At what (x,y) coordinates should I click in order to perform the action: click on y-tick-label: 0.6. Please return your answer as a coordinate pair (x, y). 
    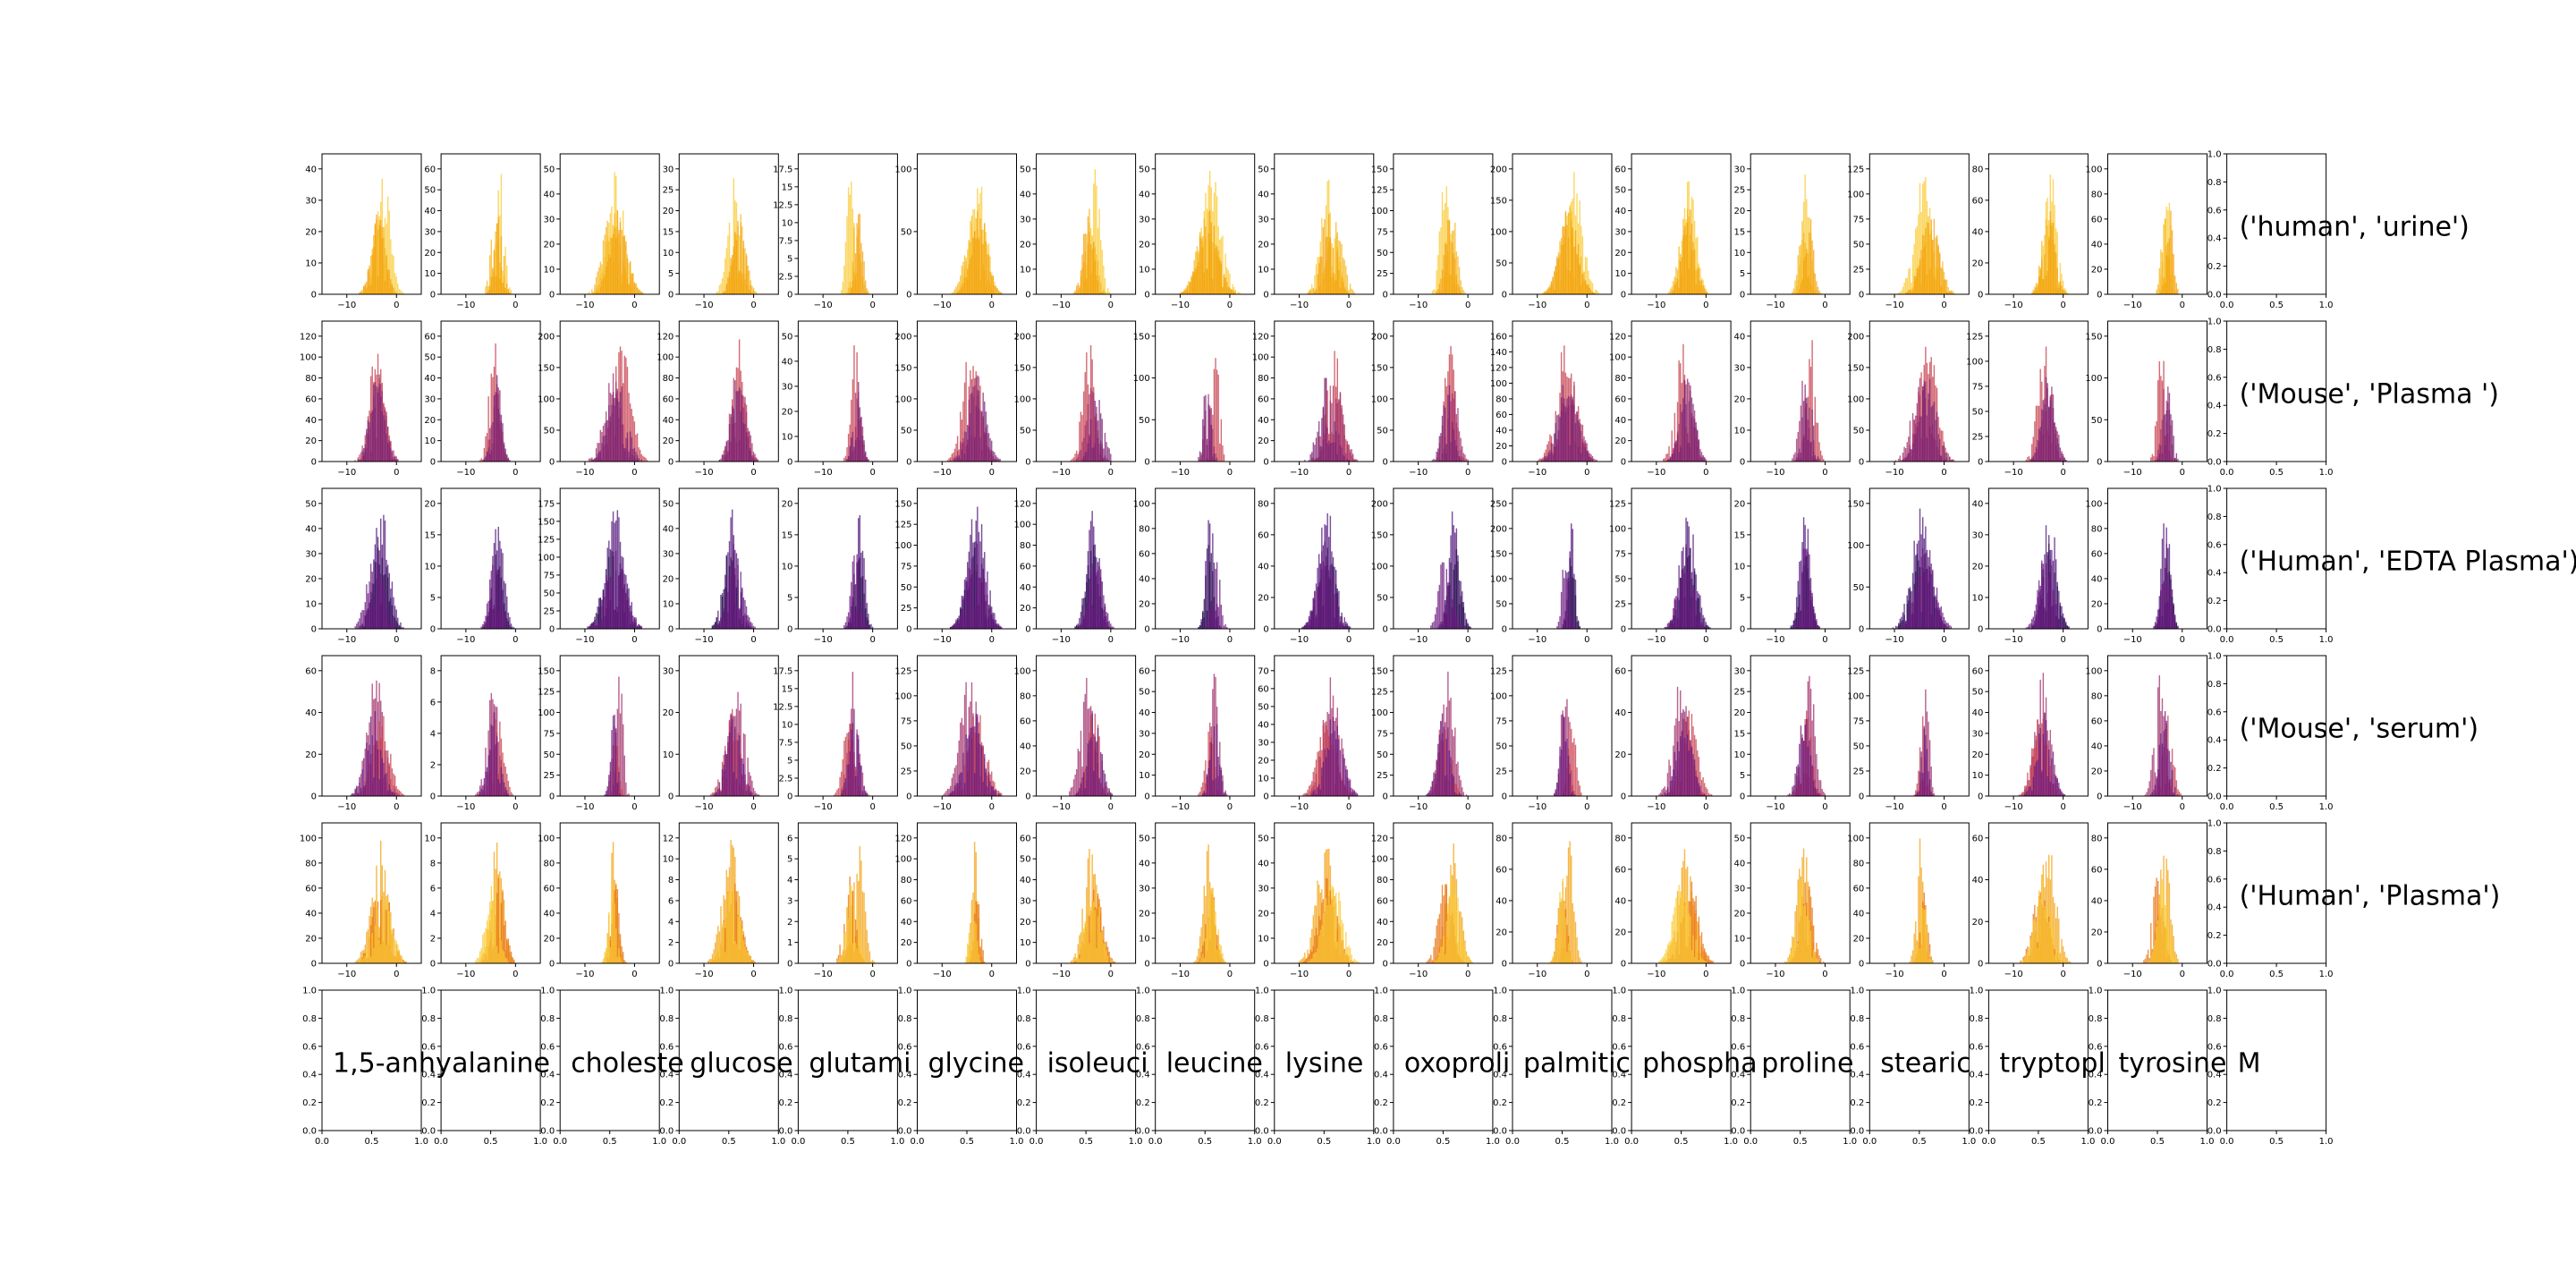
    Looking at the image, I should click on (2214, 378).